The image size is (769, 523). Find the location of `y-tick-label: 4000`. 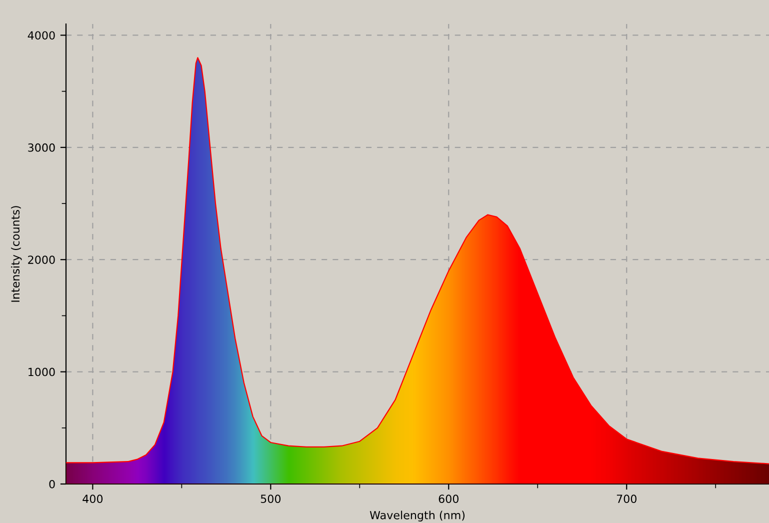

y-tick-label: 4000 is located at coordinates (41, 35).